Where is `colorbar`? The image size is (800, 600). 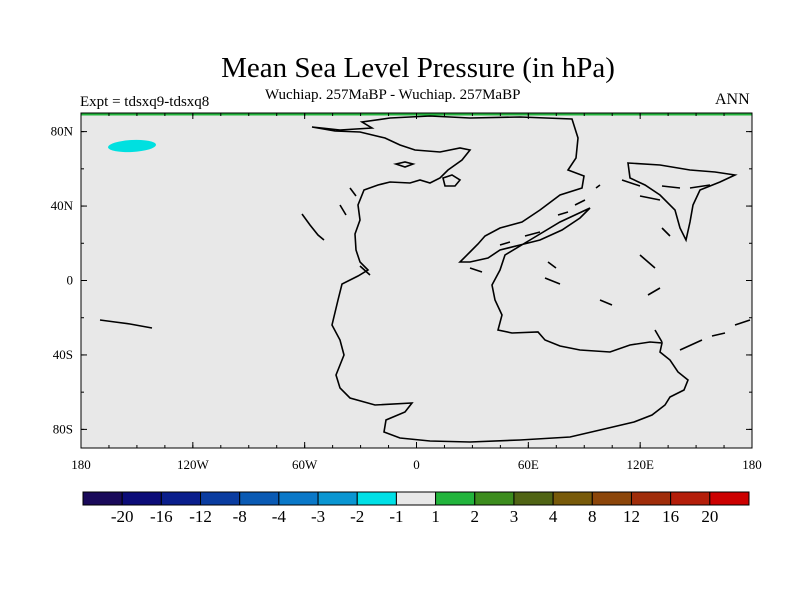 colorbar is located at coordinates (416, 498).